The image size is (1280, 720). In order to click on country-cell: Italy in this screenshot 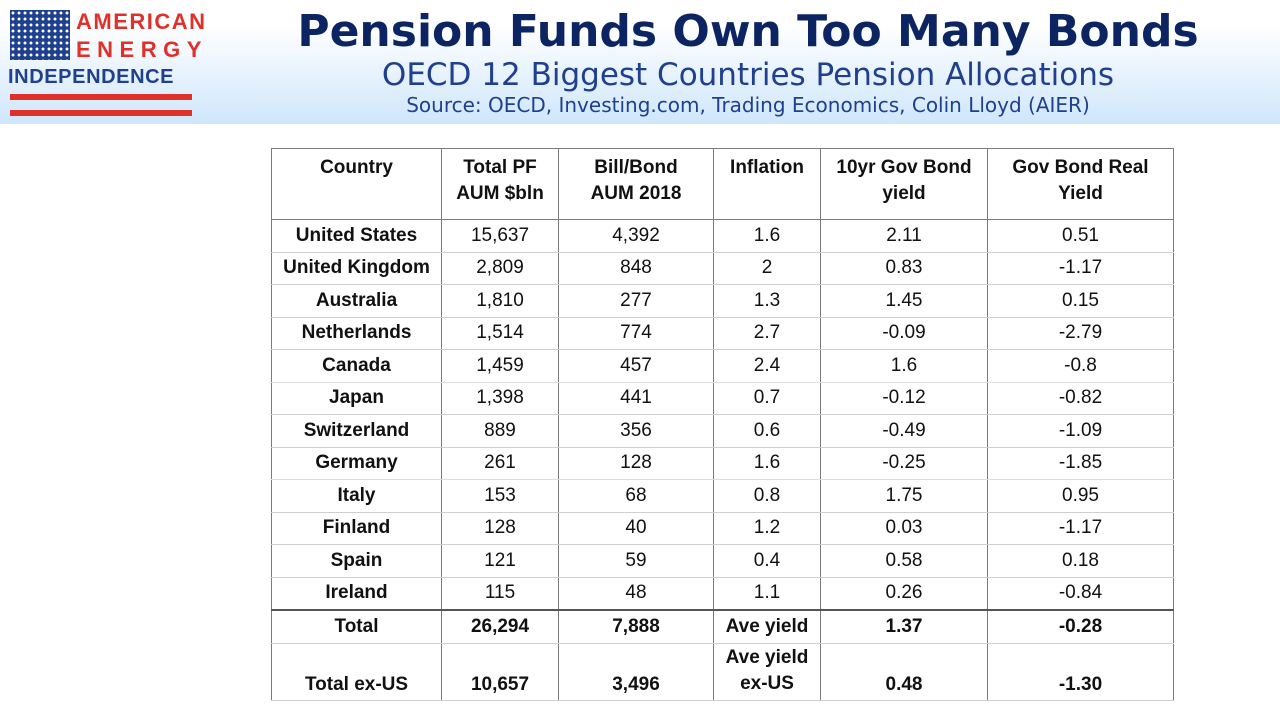, I will do `click(356, 496)`.